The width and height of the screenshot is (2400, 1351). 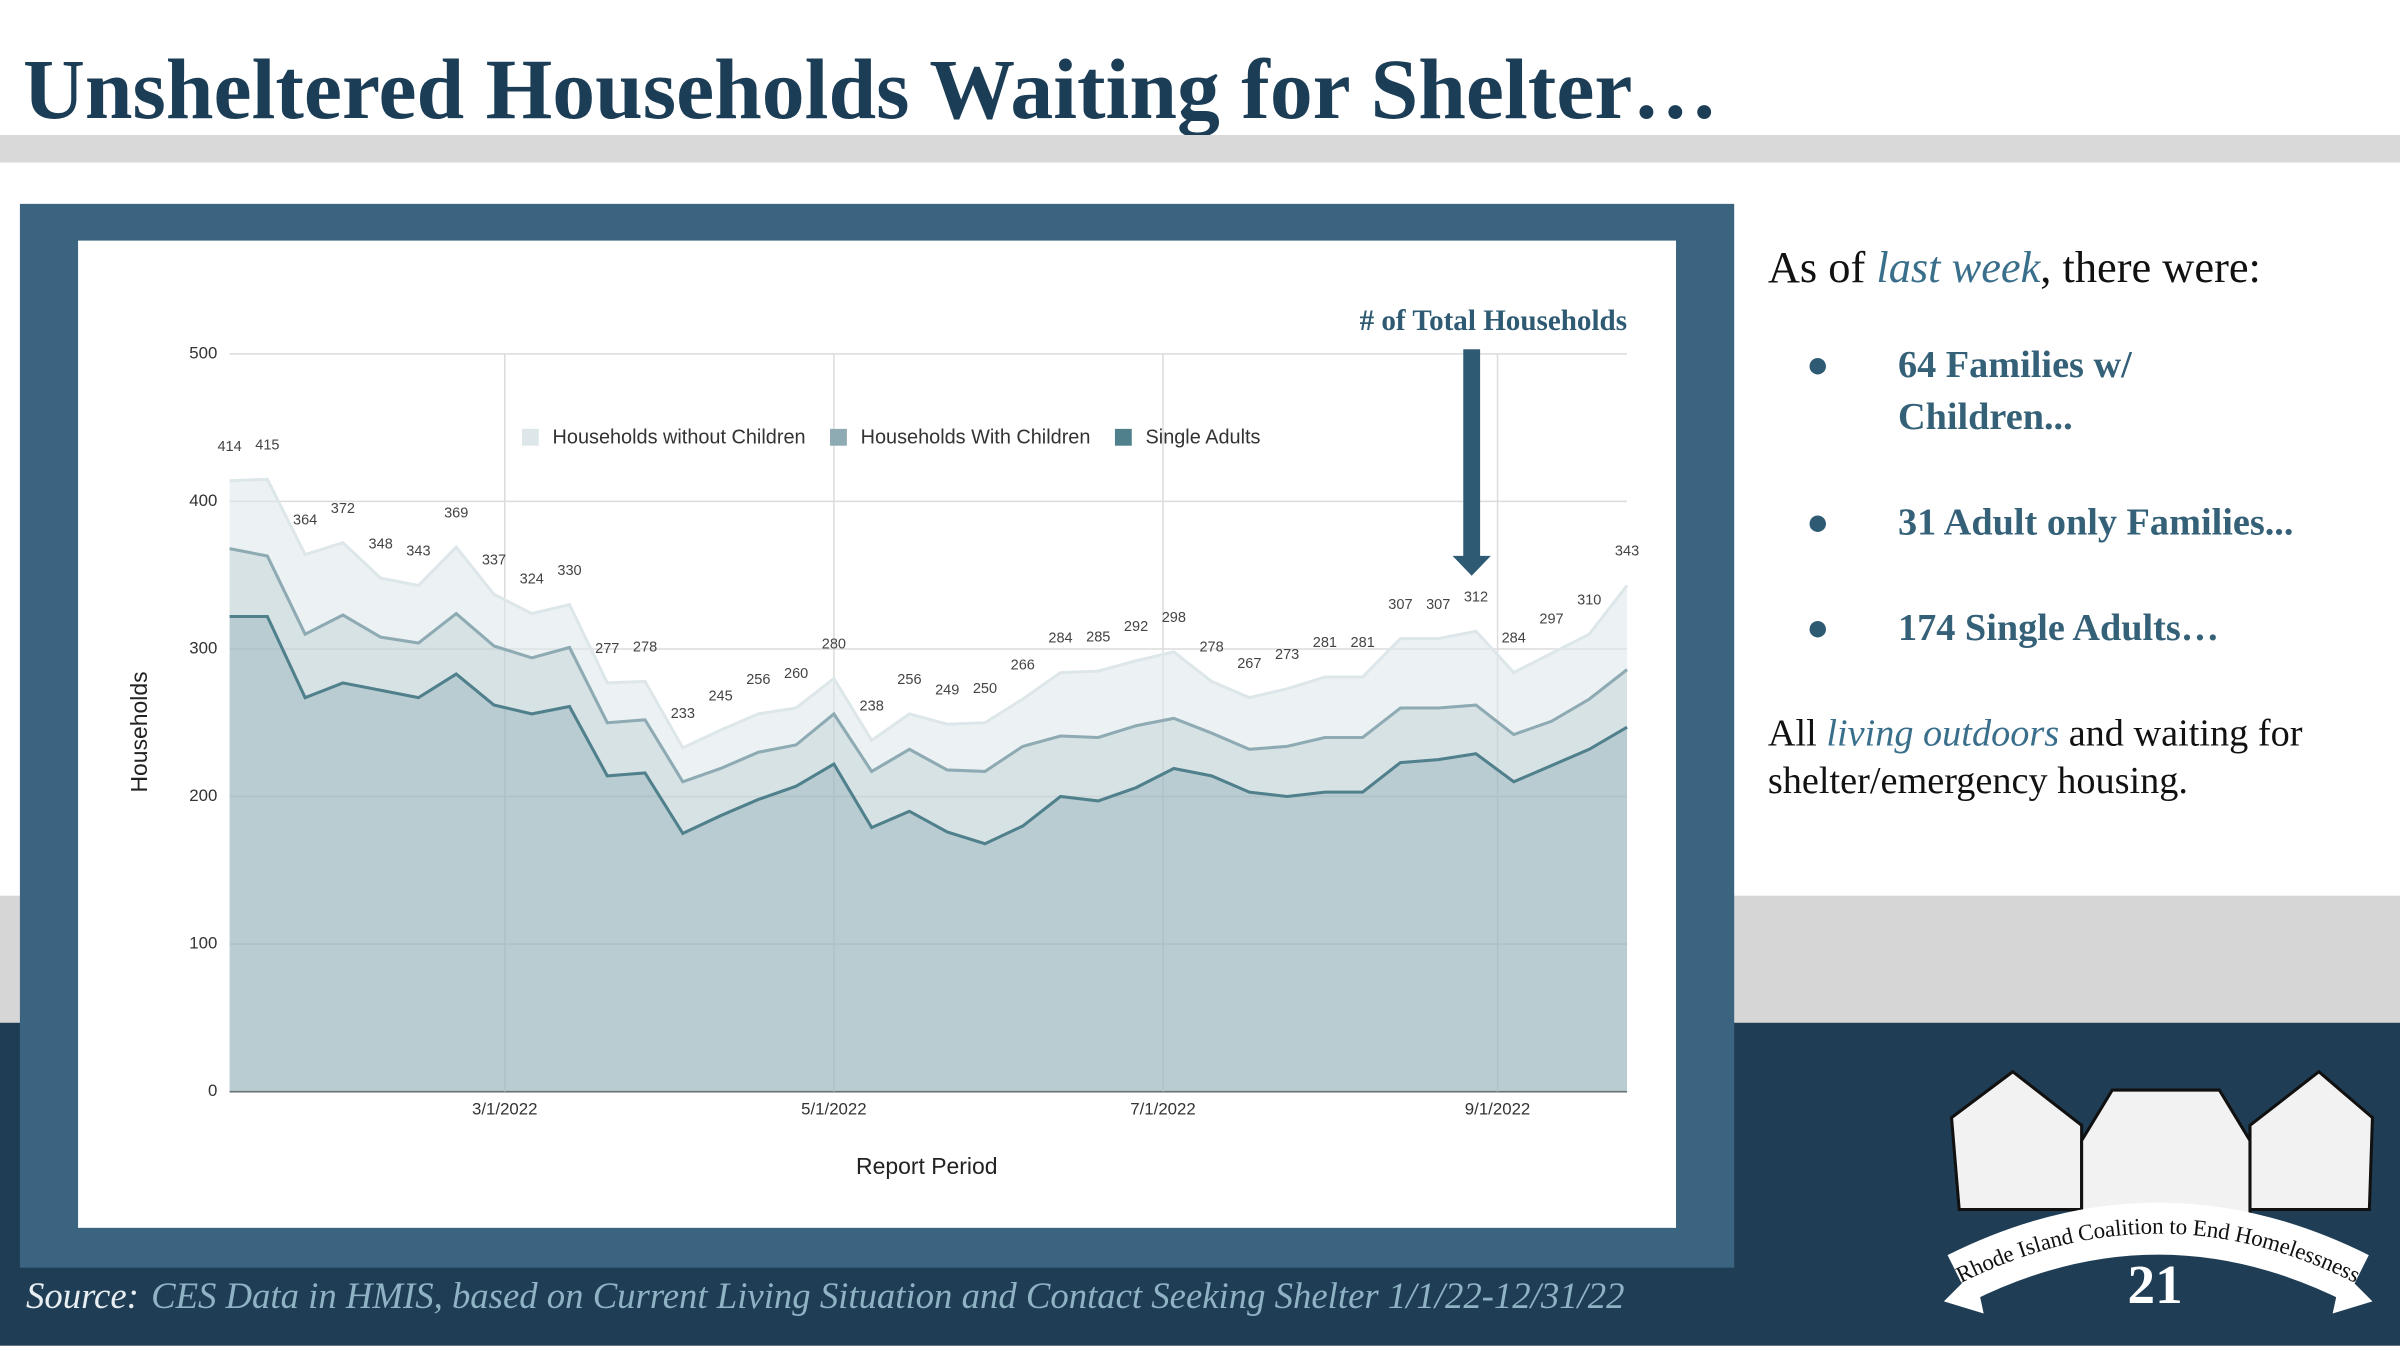 What do you see at coordinates (229, 447) in the screenshot?
I see `data-label: 414` at bounding box center [229, 447].